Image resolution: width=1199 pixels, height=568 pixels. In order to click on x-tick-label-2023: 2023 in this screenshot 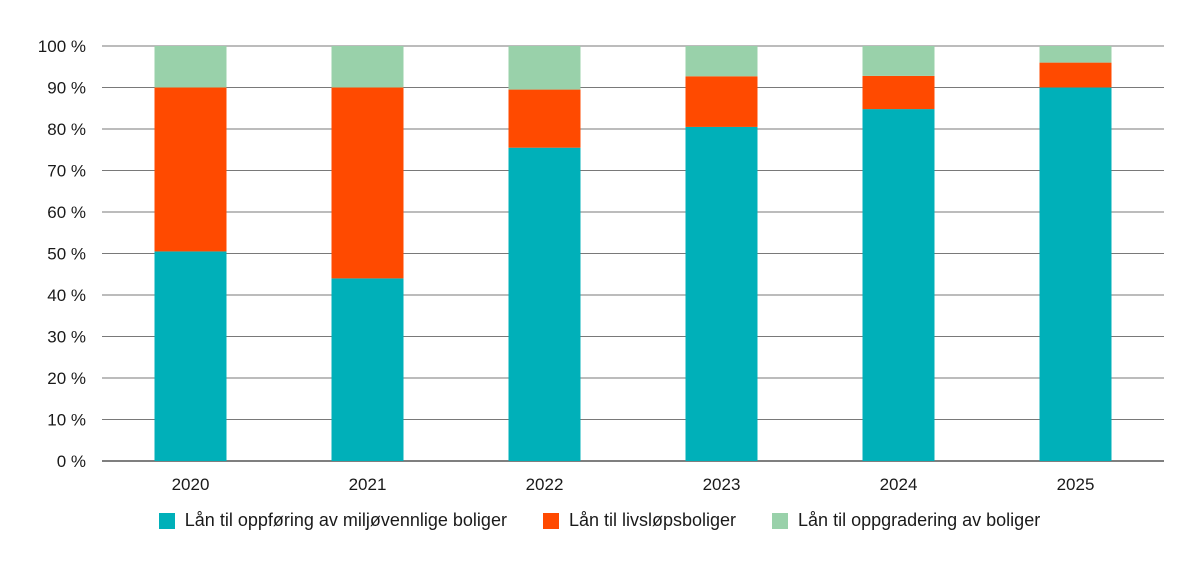, I will do `click(722, 484)`.